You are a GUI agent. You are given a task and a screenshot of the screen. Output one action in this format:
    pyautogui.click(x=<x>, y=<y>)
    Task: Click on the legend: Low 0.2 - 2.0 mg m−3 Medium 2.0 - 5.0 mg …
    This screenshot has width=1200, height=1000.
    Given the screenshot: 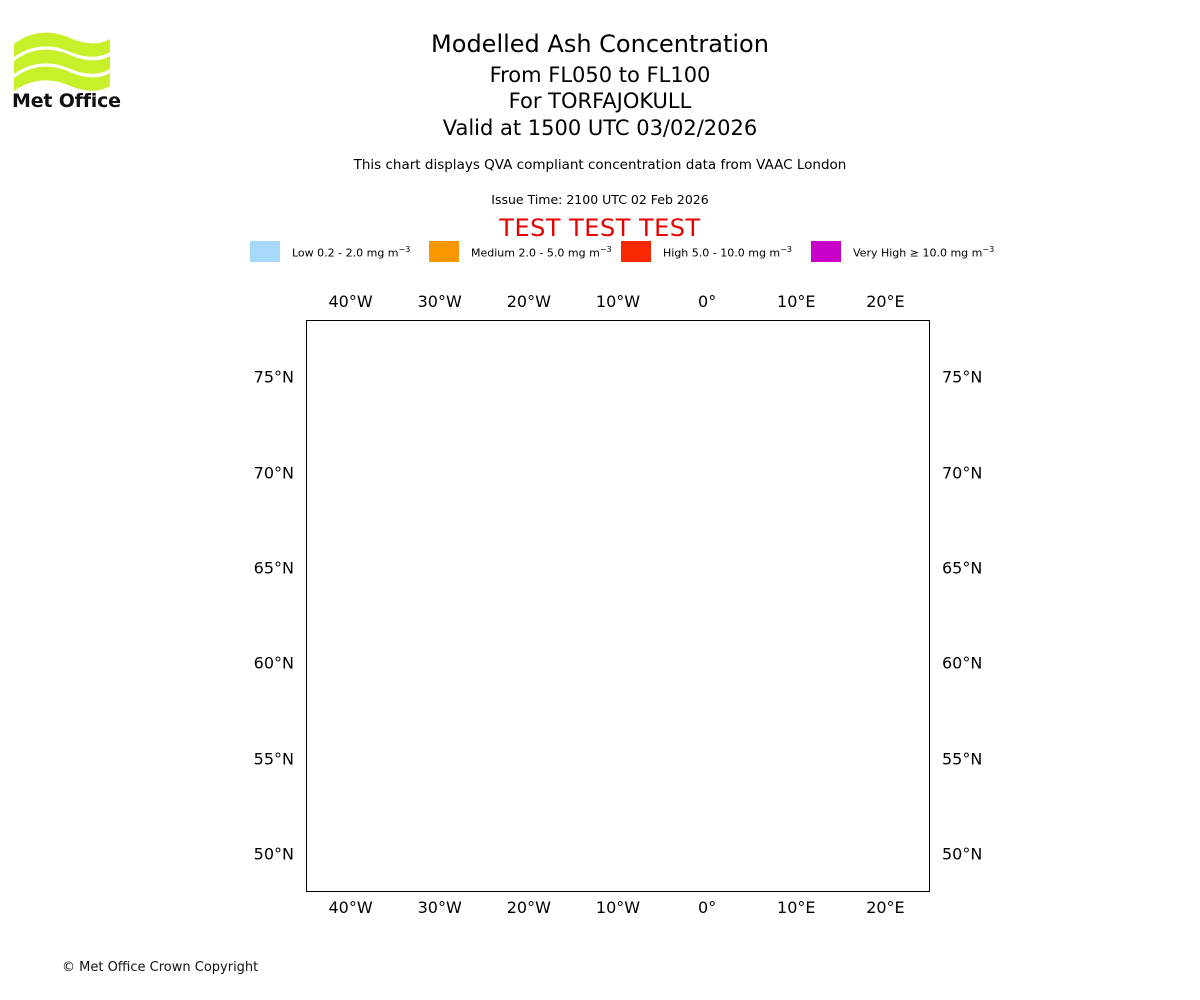 What is the action you would take?
    pyautogui.click(x=600, y=252)
    